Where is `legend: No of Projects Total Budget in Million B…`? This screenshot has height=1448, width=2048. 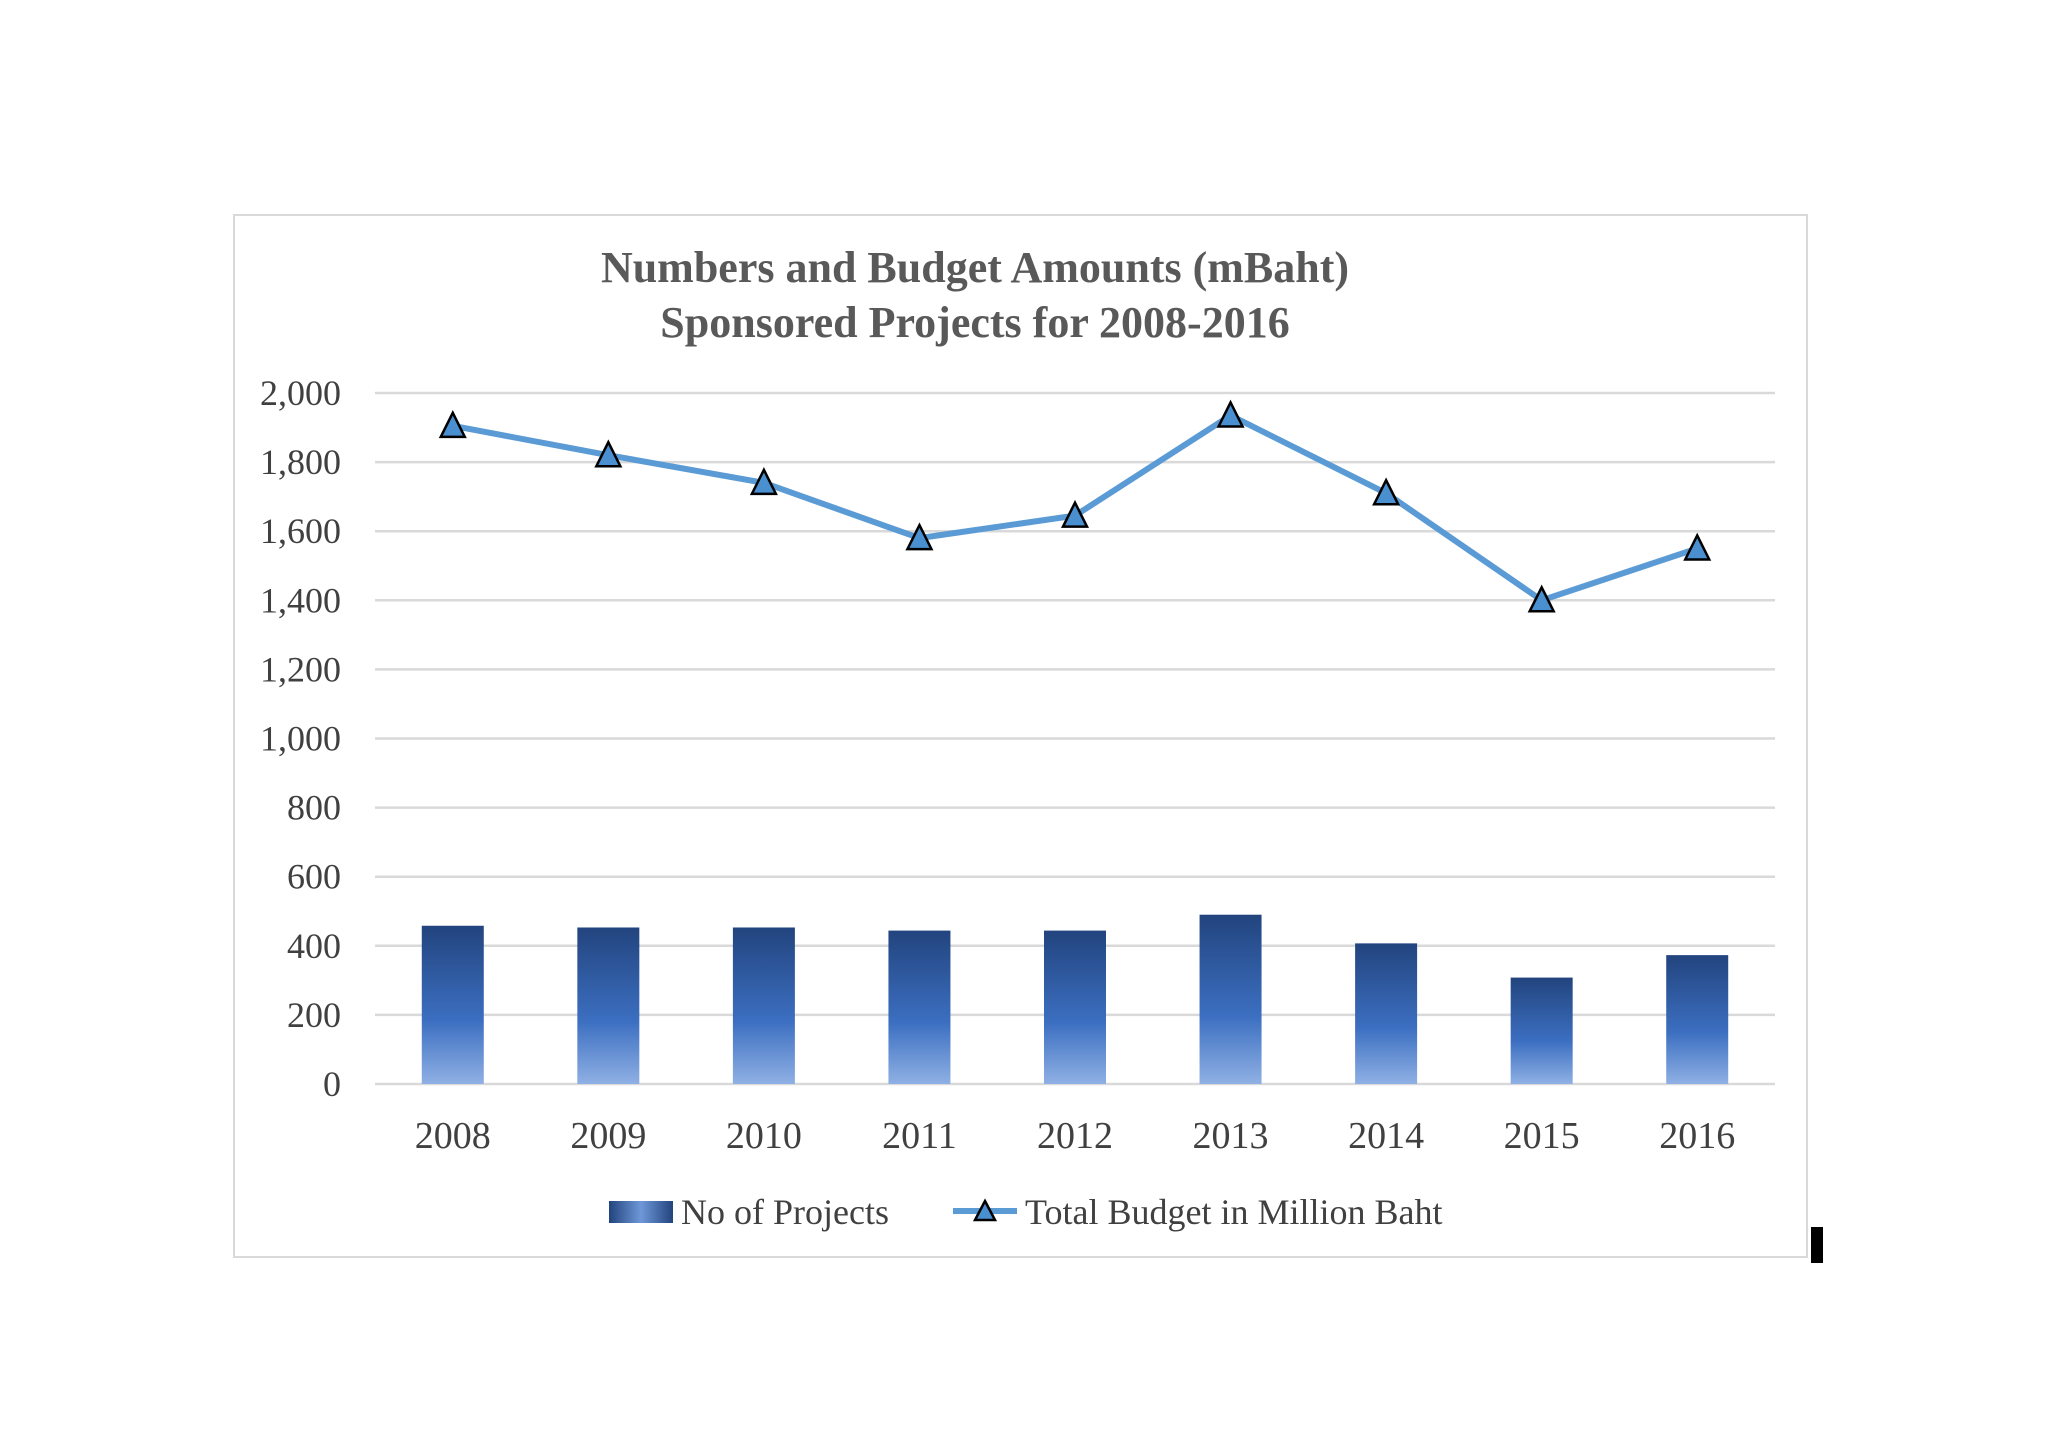 legend: No of Projects Total Budget in Million B… is located at coordinates (1025, 1212).